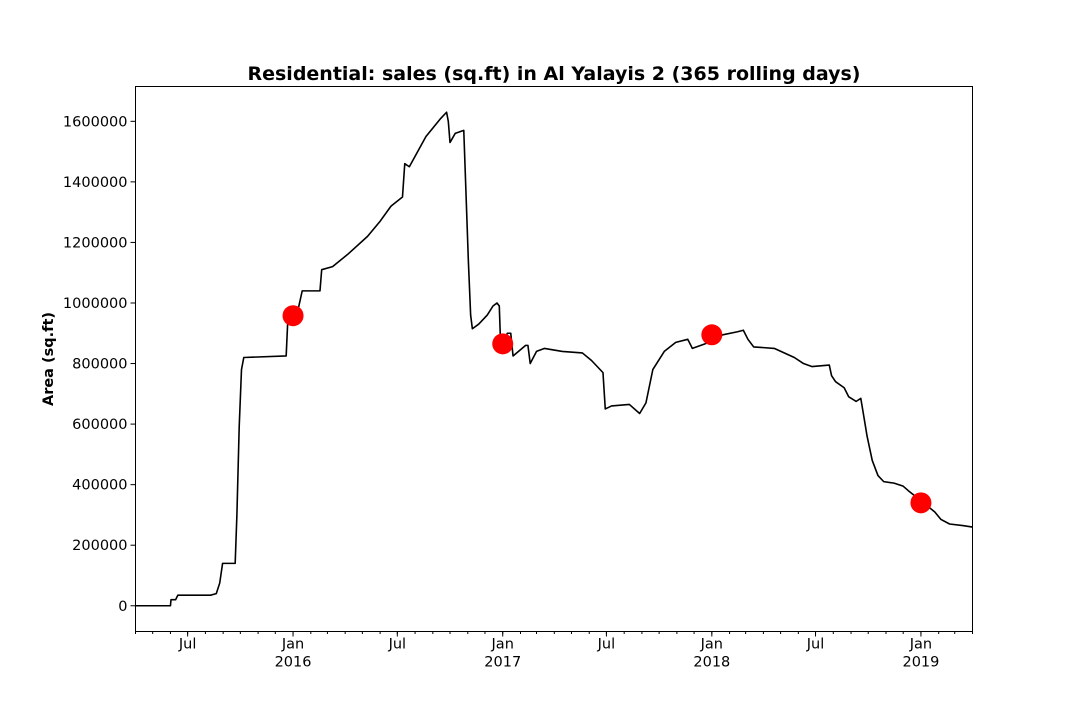 The height and width of the screenshot is (720, 1080). I want to click on y-tick-label: 800000, so click(99, 365).